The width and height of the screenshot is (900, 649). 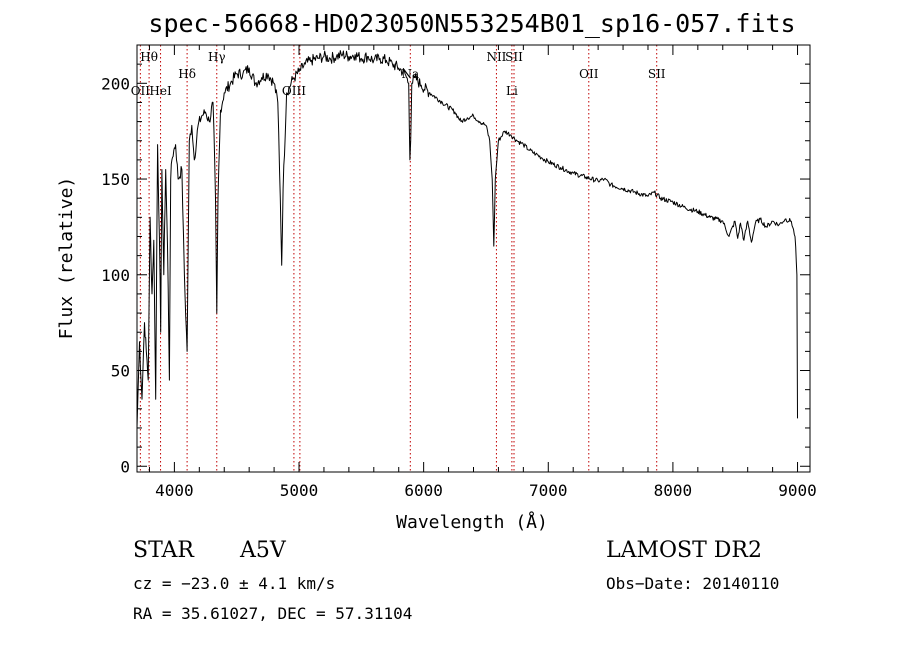 I want to click on y-tick-label: 0, so click(x=125, y=466).